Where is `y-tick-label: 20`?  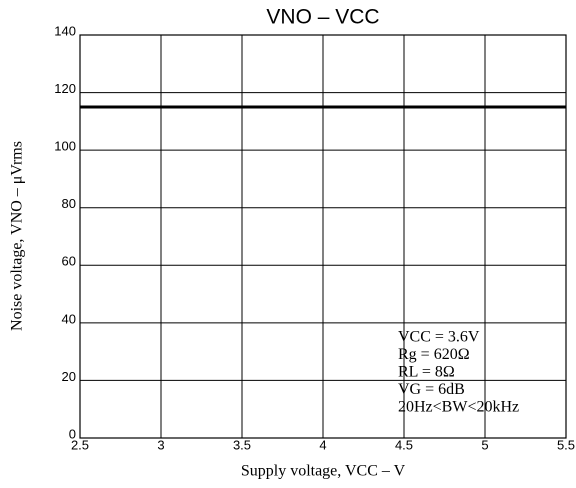
y-tick-label: 20 is located at coordinates (69, 376).